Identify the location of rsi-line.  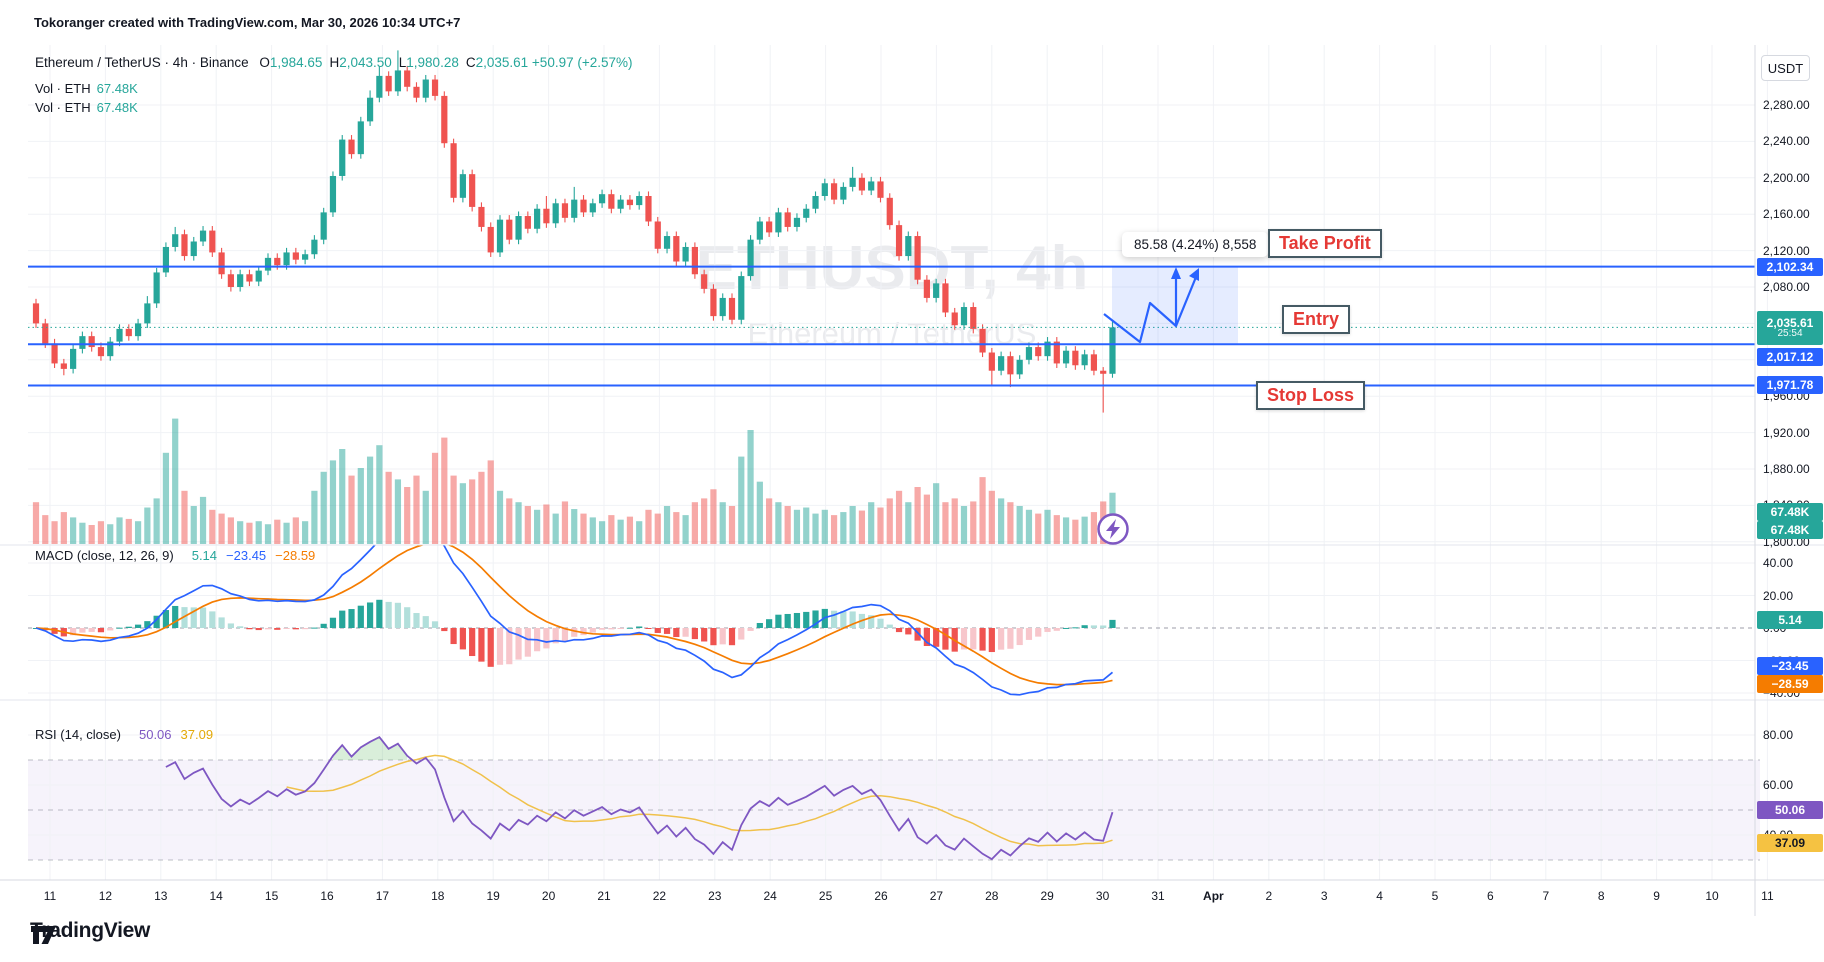
(639, 798).